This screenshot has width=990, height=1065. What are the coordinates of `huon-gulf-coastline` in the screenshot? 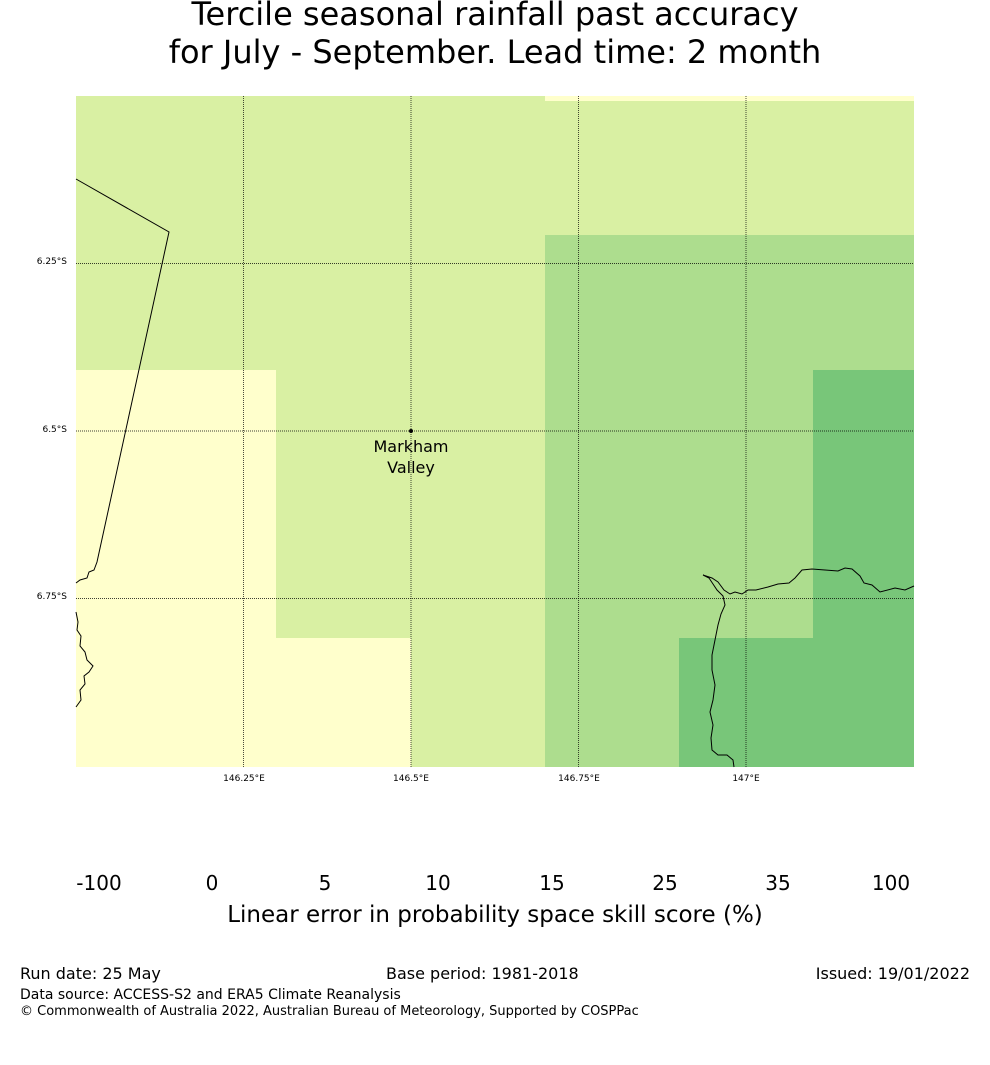 It's located at (808, 667).